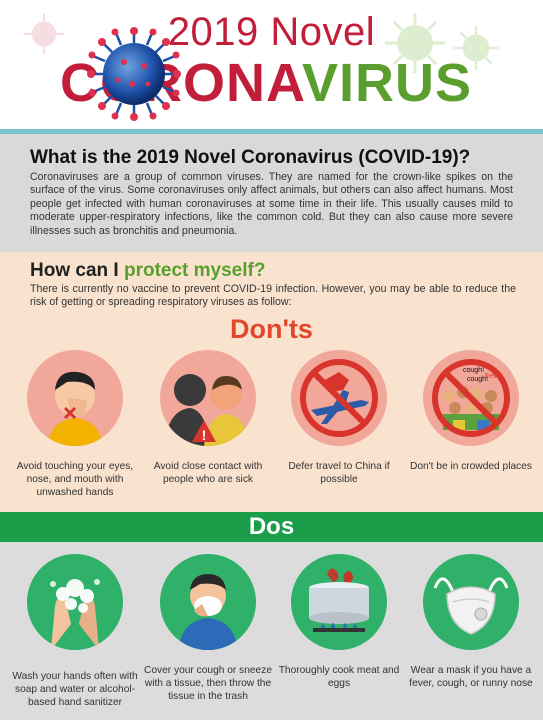 Image resolution: width=543 pixels, height=720 pixels. What do you see at coordinates (271, 32) in the screenshot?
I see `title-year-novel: 2019 Novel` at bounding box center [271, 32].